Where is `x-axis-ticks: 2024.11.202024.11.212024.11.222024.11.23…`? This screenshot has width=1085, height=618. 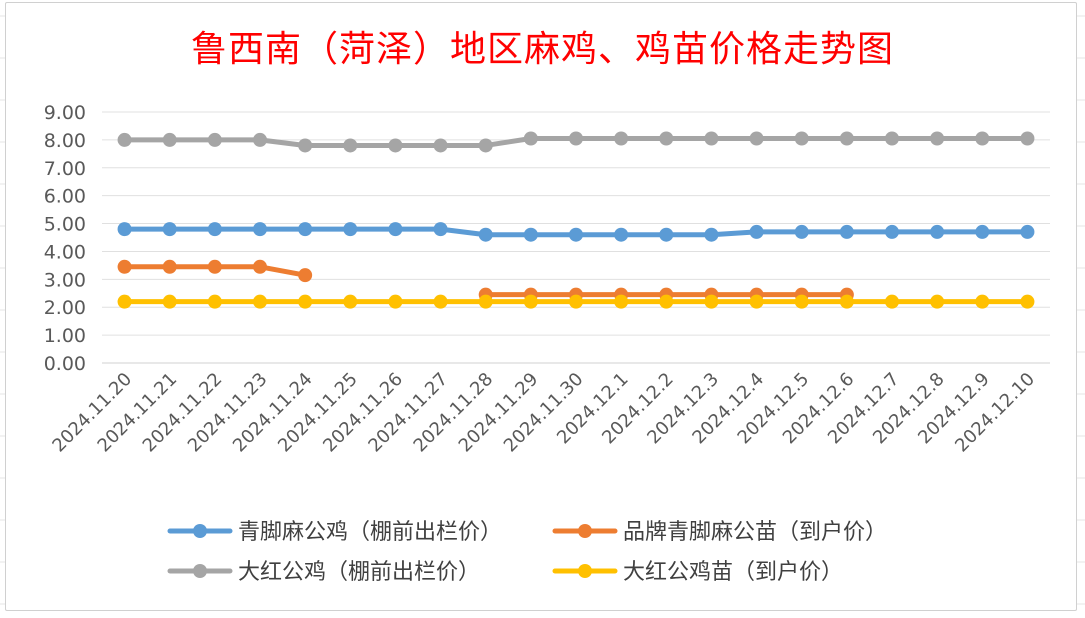 x-axis-ticks: 2024.11.202024.11.212024.11.222024.11.23… is located at coordinates (543, 413).